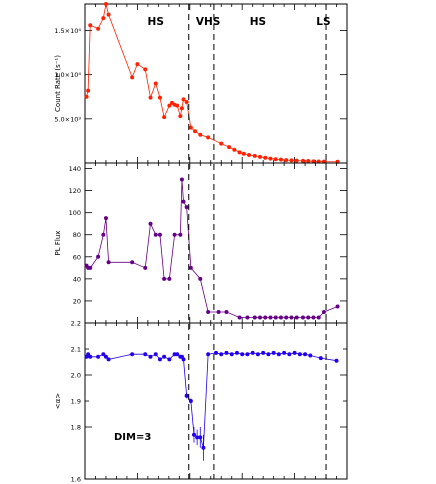 The height and width of the screenshot is (484, 436). Describe the element at coordinates (77, 235) in the screenshot. I see `y-tick-label: 80` at that location.